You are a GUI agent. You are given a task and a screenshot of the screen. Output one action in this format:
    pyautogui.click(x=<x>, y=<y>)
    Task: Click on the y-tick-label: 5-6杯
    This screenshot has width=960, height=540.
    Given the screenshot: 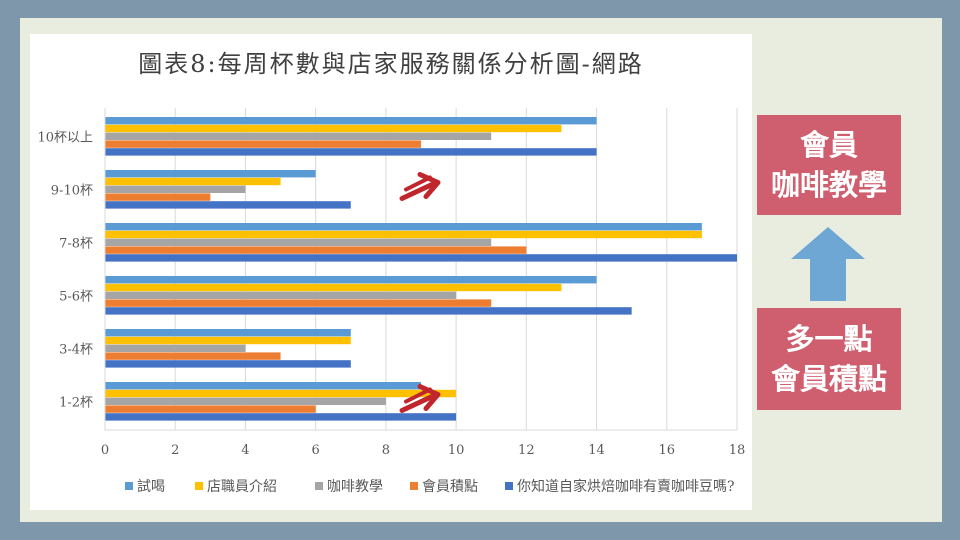 What is the action you would take?
    pyautogui.click(x=76, y=297)
    